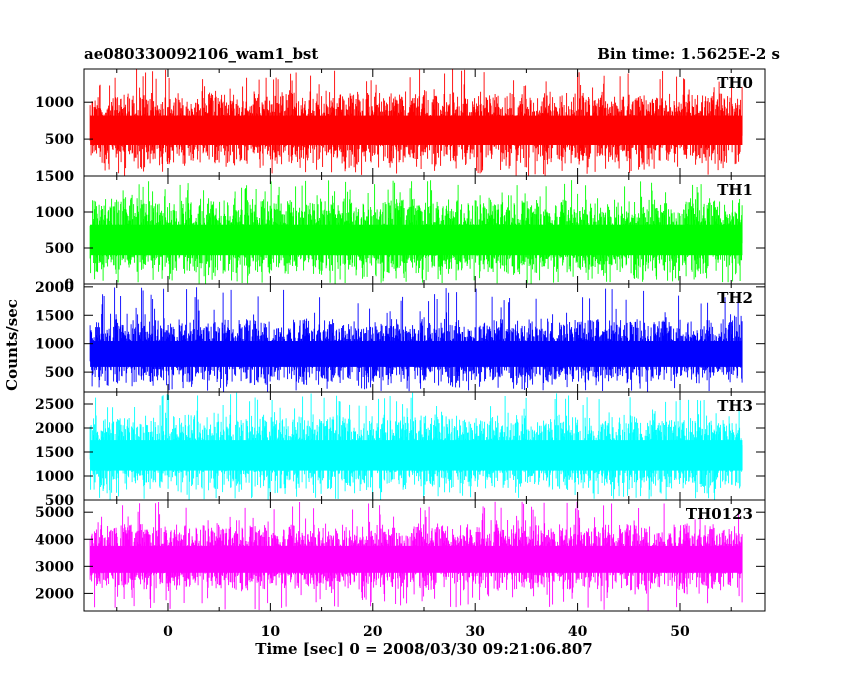 This screenshot has height=680, width=850. I want to click on series-th2, so click(416, 339).